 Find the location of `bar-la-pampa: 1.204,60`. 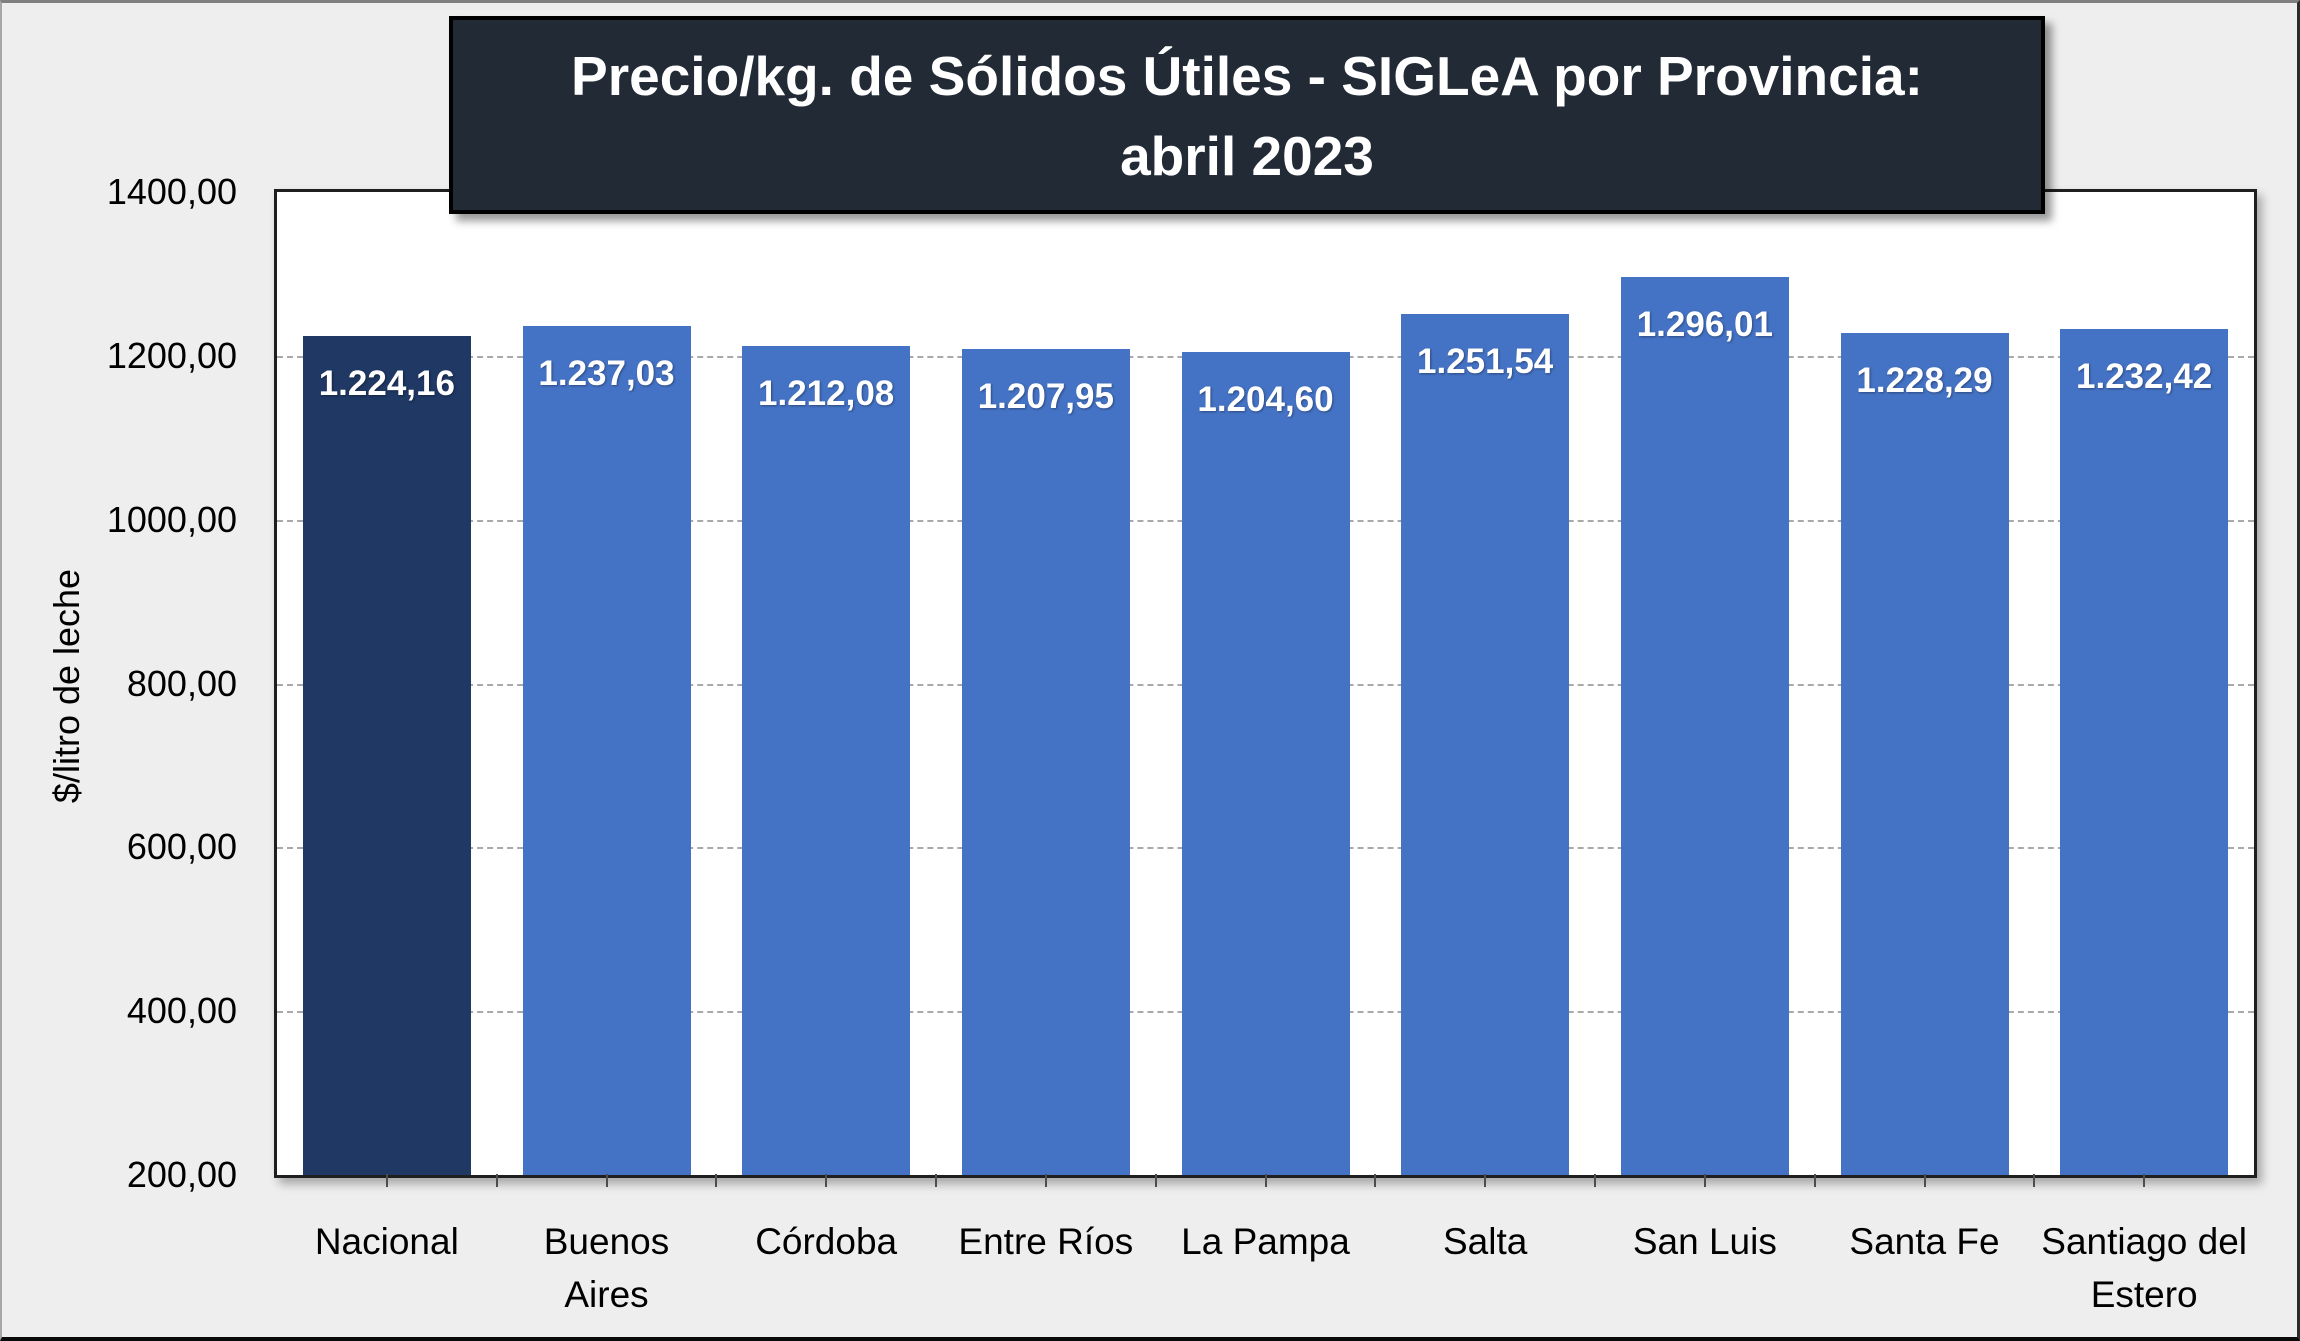

bar-la-pampa: 1.204,60 is located at coordinates (1265, 763).